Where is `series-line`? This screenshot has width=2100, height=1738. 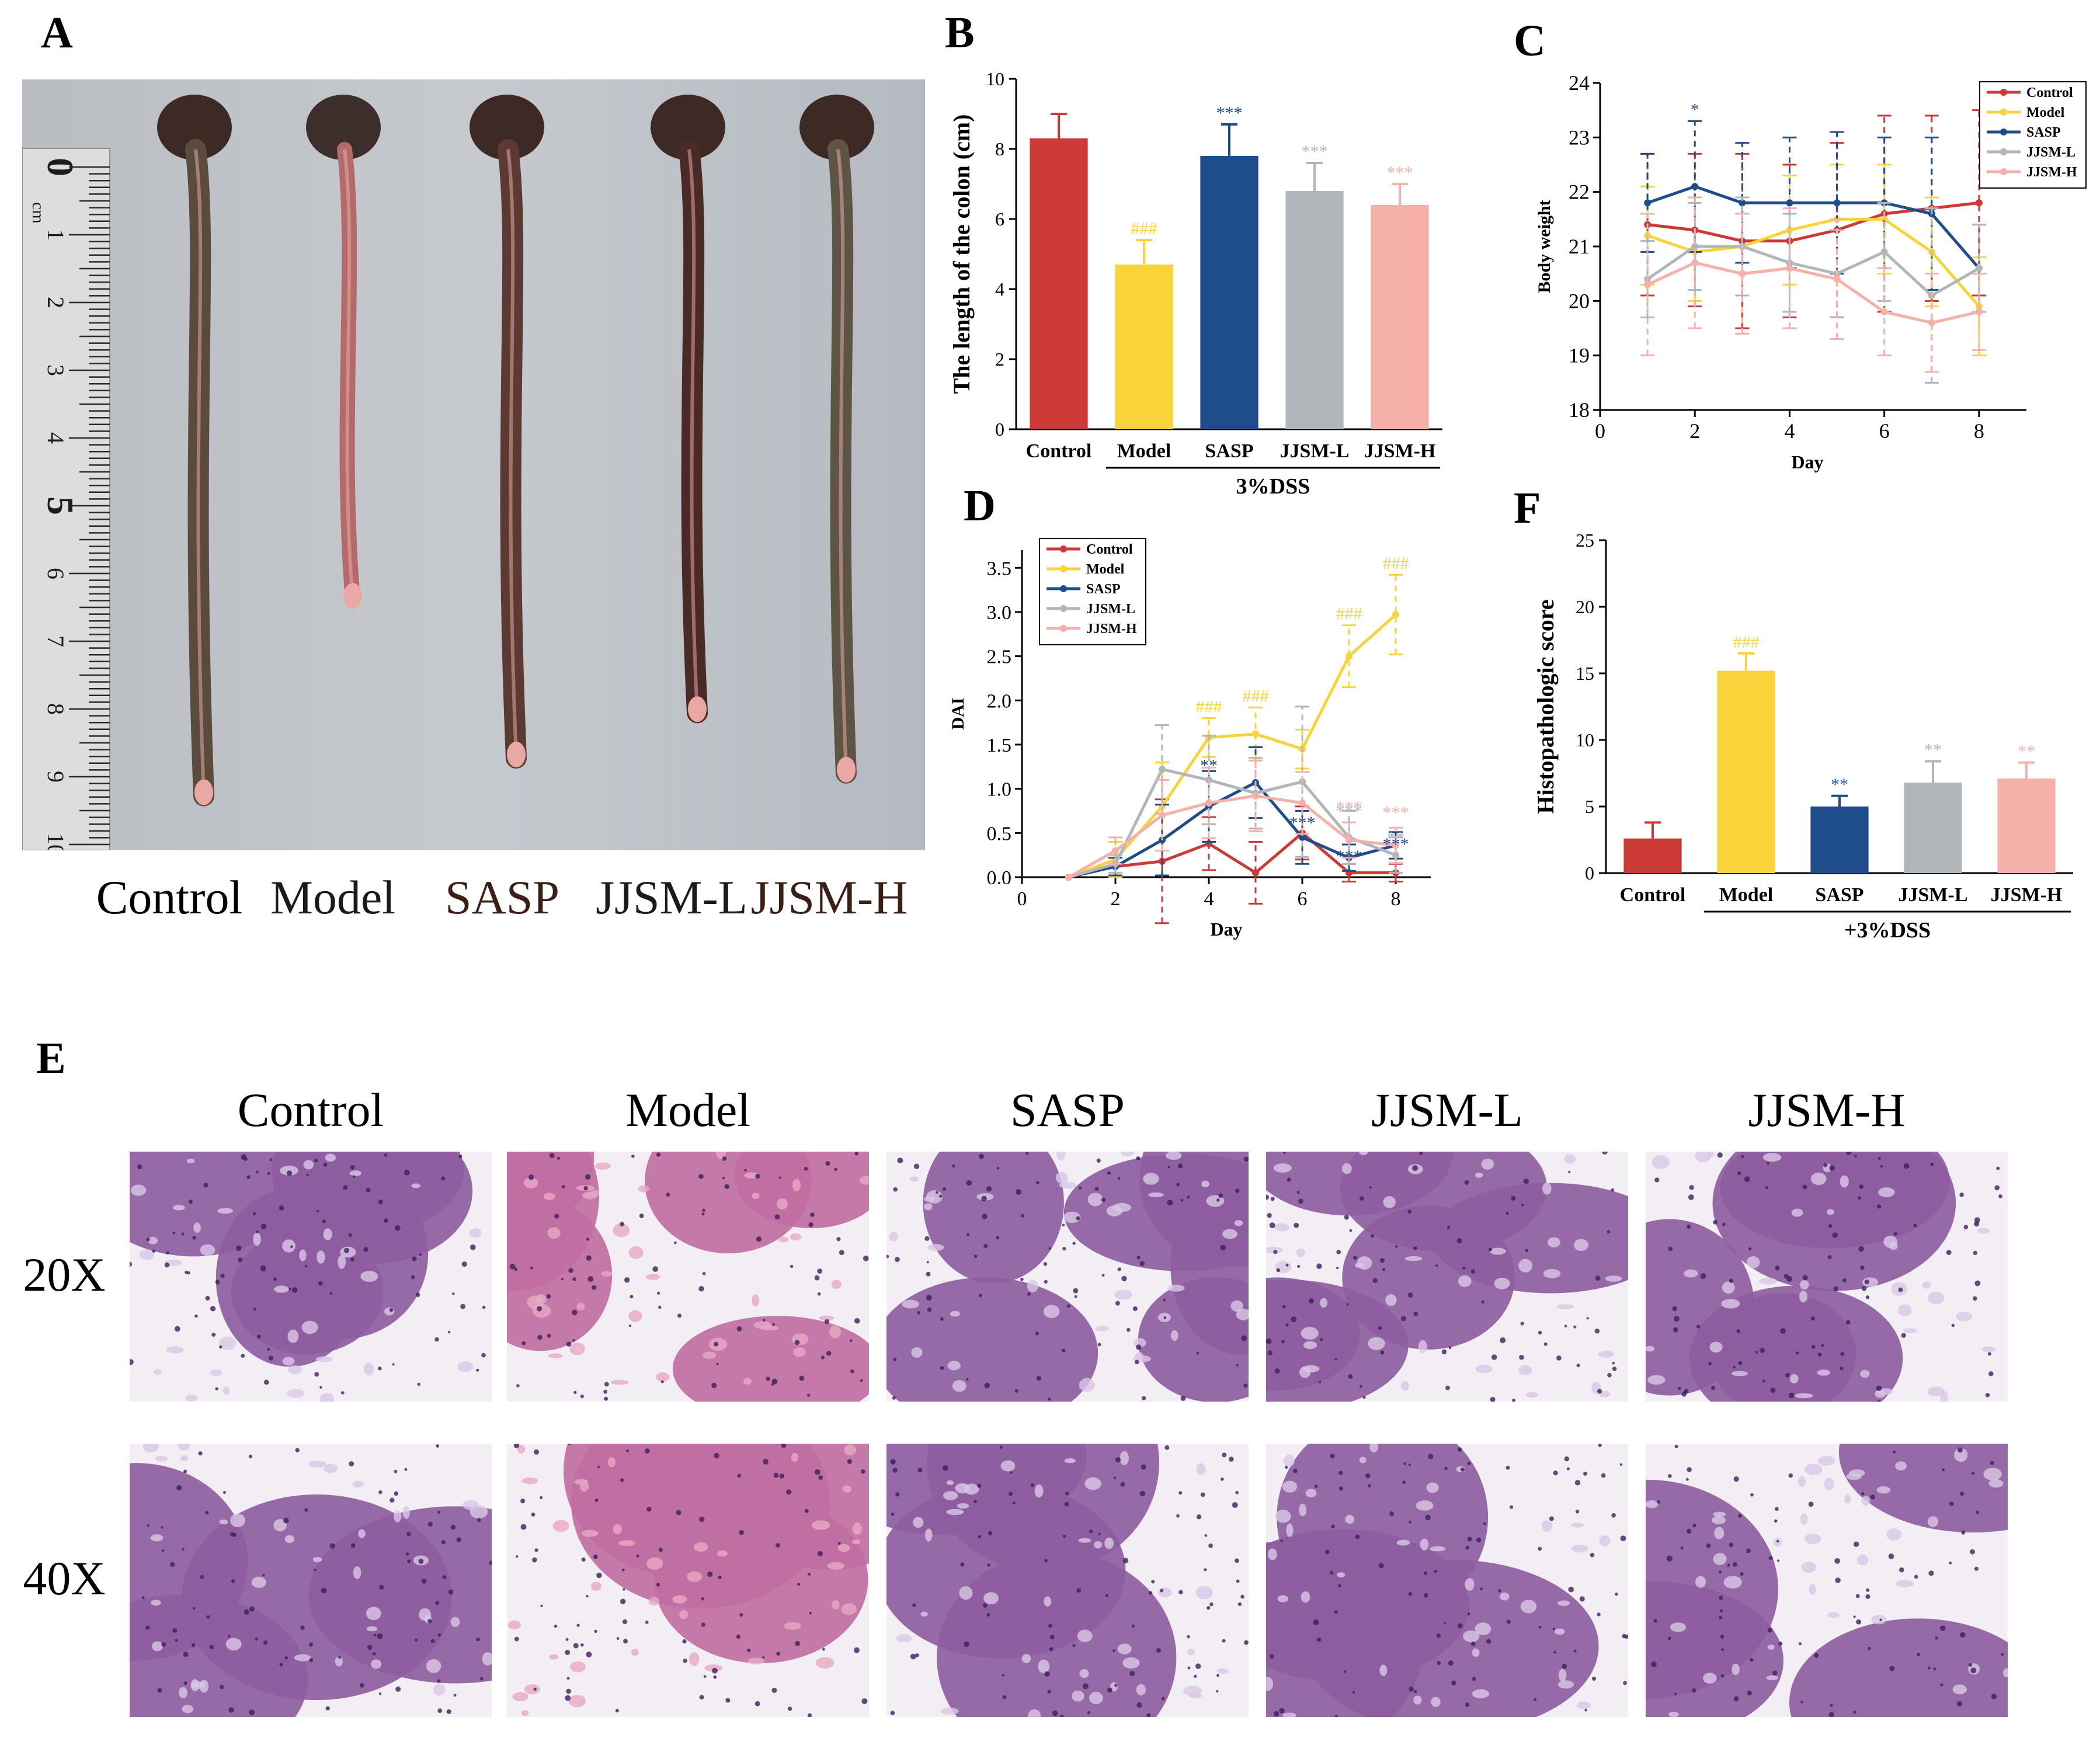
series-line is located at coordinates (1813, 293).